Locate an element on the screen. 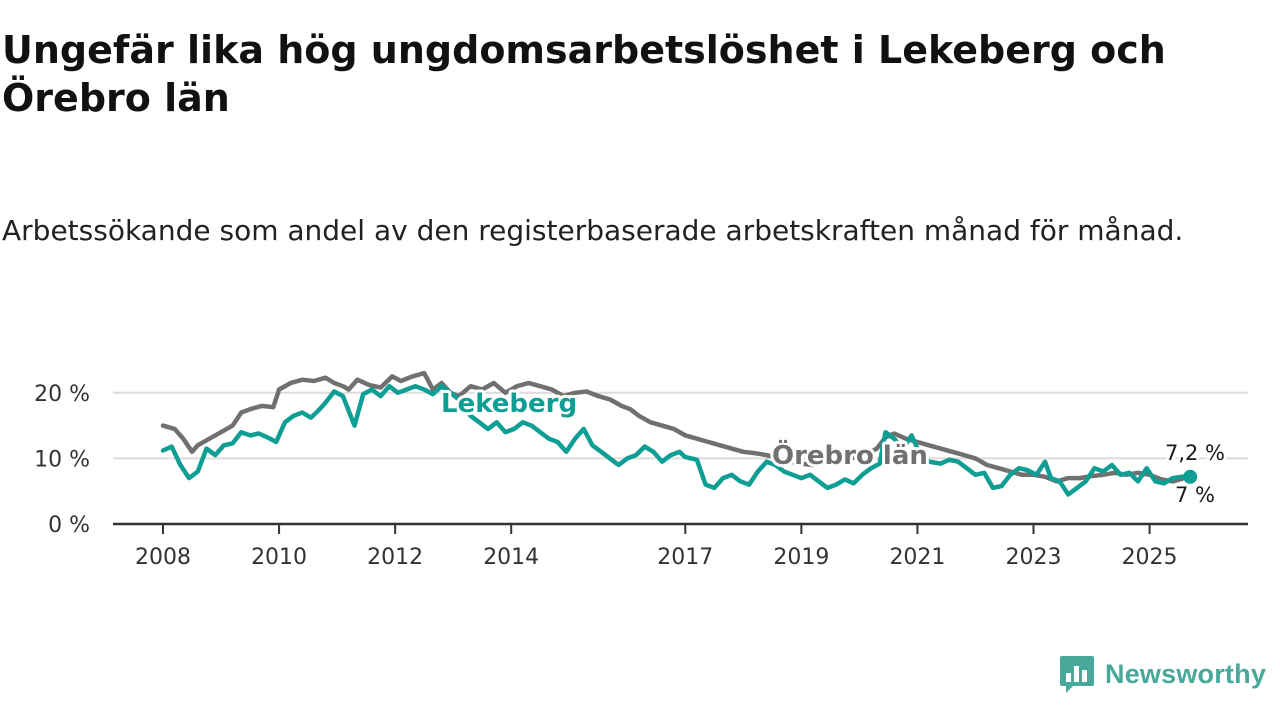 The height and width of the screenshot is (720, 1280). end-point-lekeberg is located at coordinates (1190, 476).